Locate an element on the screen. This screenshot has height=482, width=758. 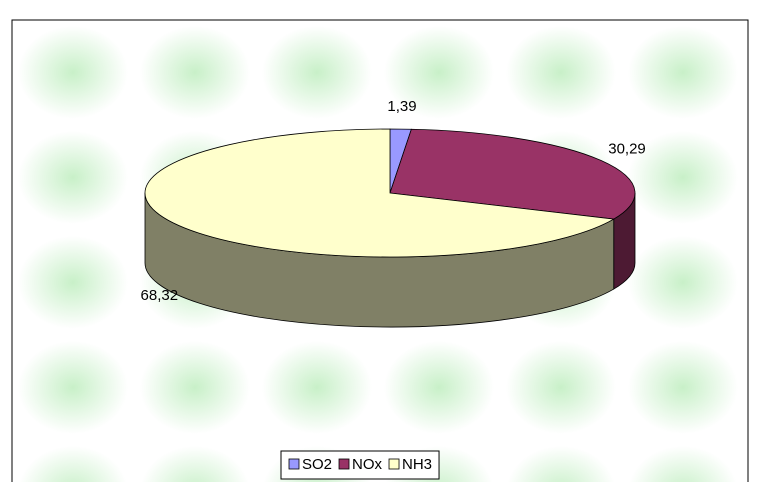
legend: SO2 NOx NH3 is located at coordinates (360, 465).